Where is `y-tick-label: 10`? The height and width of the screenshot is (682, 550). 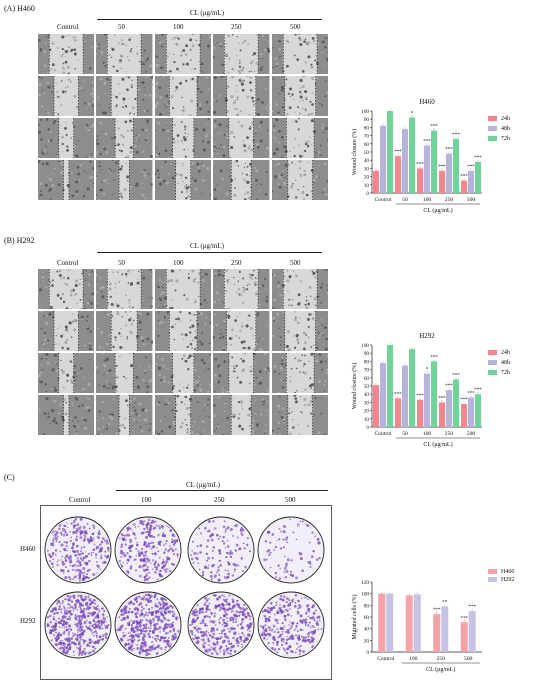
y-tick-label: 10 is located at coordinates (367, 420).